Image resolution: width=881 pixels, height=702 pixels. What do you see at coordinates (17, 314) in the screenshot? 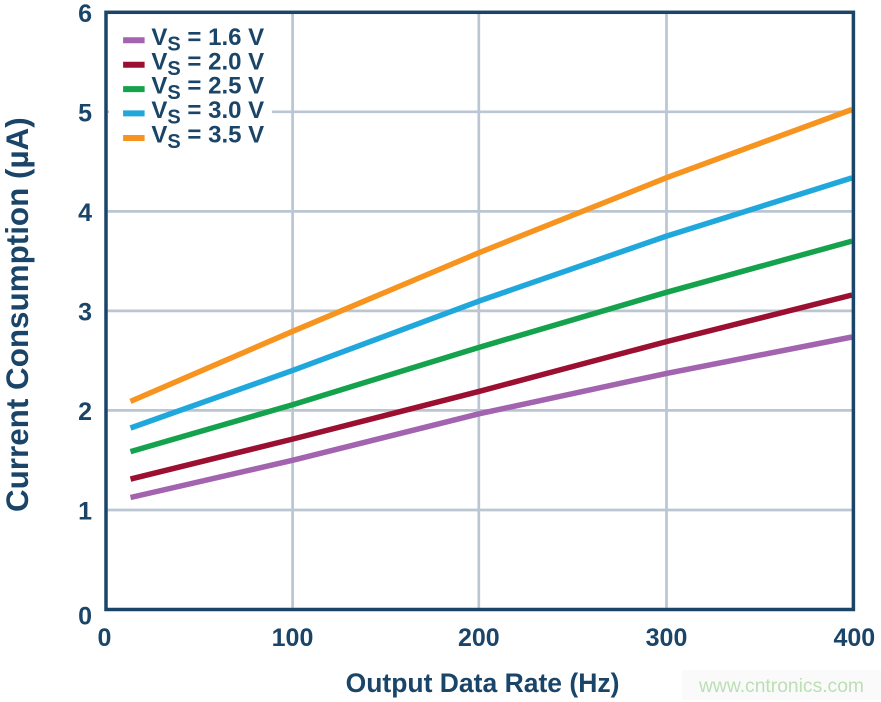
I see `svg-text: Current Consumption (µA)` at bounding box center [17, 314].